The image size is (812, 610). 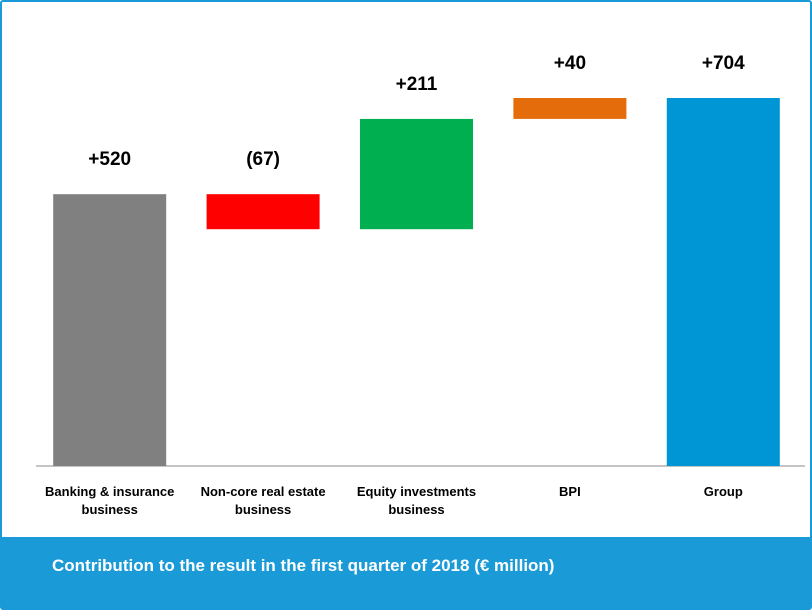 I want to click on x-tick-label: Equity investments business, so click(x=416, y=500).